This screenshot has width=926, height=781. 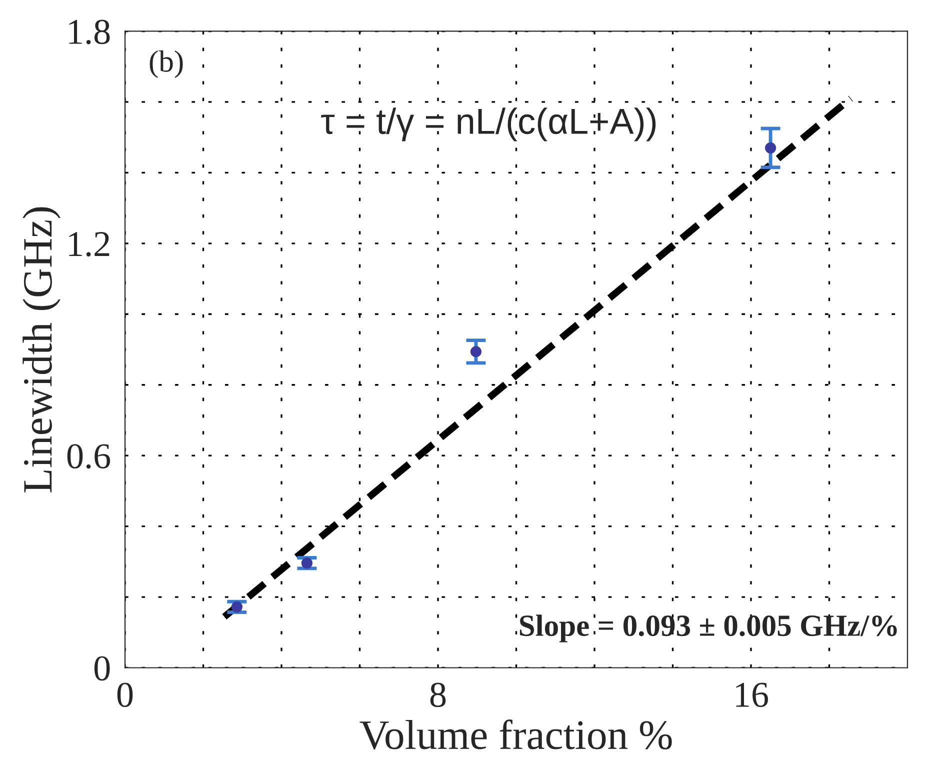 I want to click on y-axis-title: Linewidth (GHz), so click(x=41, y=349).